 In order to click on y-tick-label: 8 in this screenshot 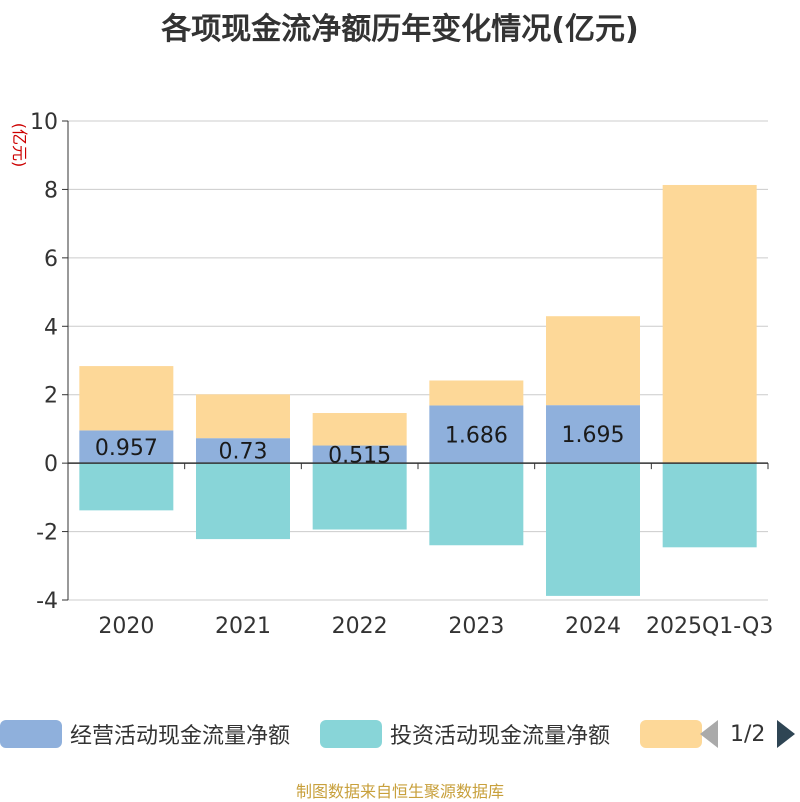, I will do `click(51, 190)`.